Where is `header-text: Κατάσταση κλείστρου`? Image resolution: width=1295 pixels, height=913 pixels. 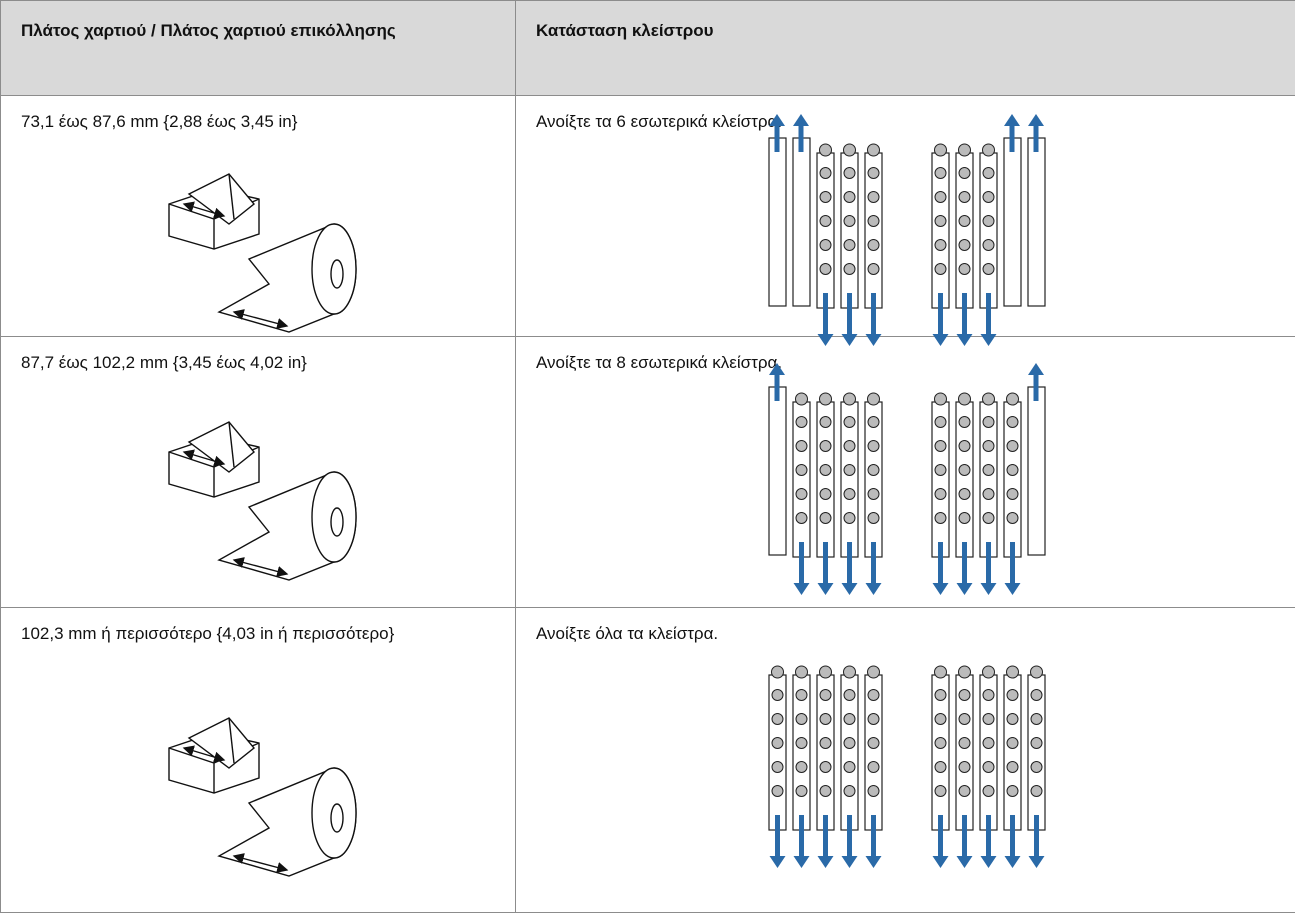 header-text: Κατάσταση κλείστρου is located at coordinates (625, 30).